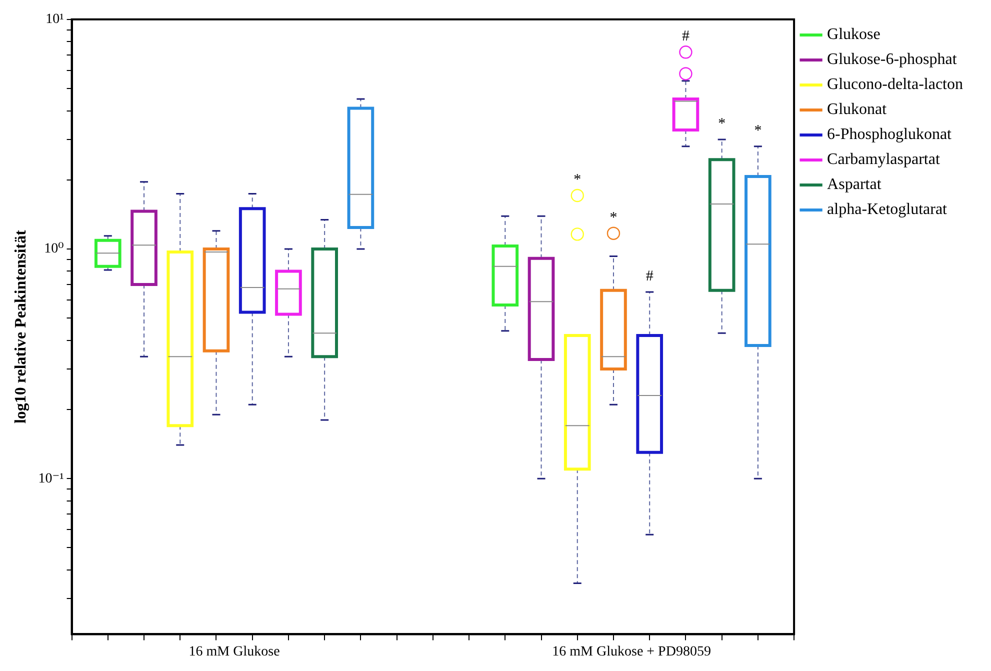  Describe the element at coordinates (854, 185) in the screenshot. I see `legend-label: Aspartat` at that location.